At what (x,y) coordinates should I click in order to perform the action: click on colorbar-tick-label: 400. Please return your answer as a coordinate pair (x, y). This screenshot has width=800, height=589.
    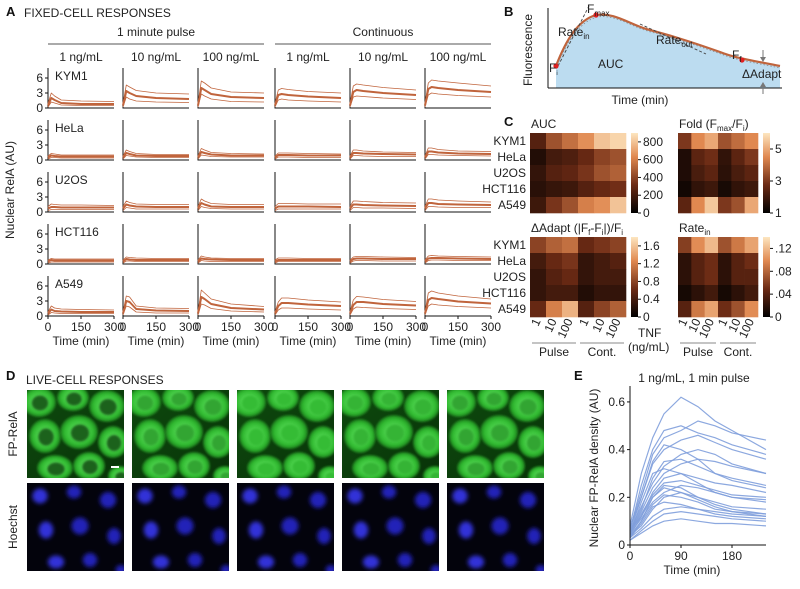
    Looking at the image, I should click on (653, 177).